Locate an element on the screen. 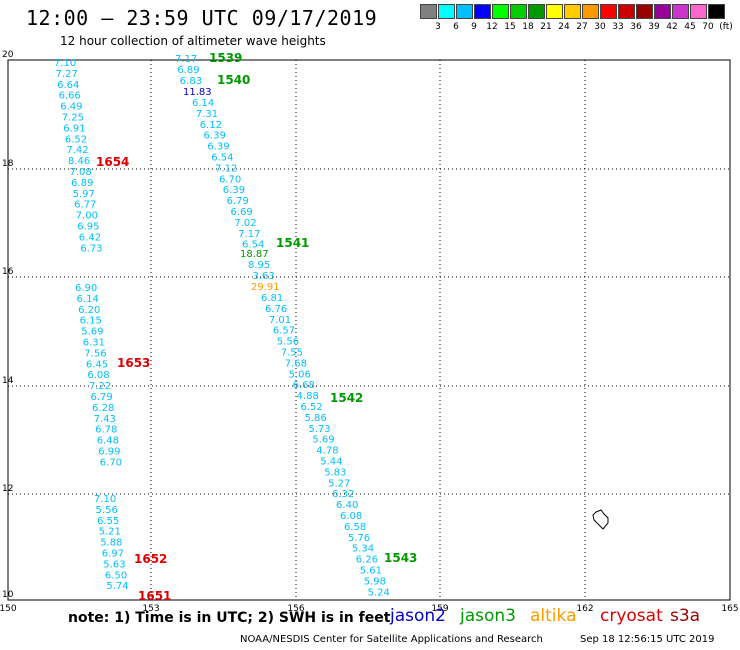  lat-tick-label: 12 is located at coordinates (7, 489).